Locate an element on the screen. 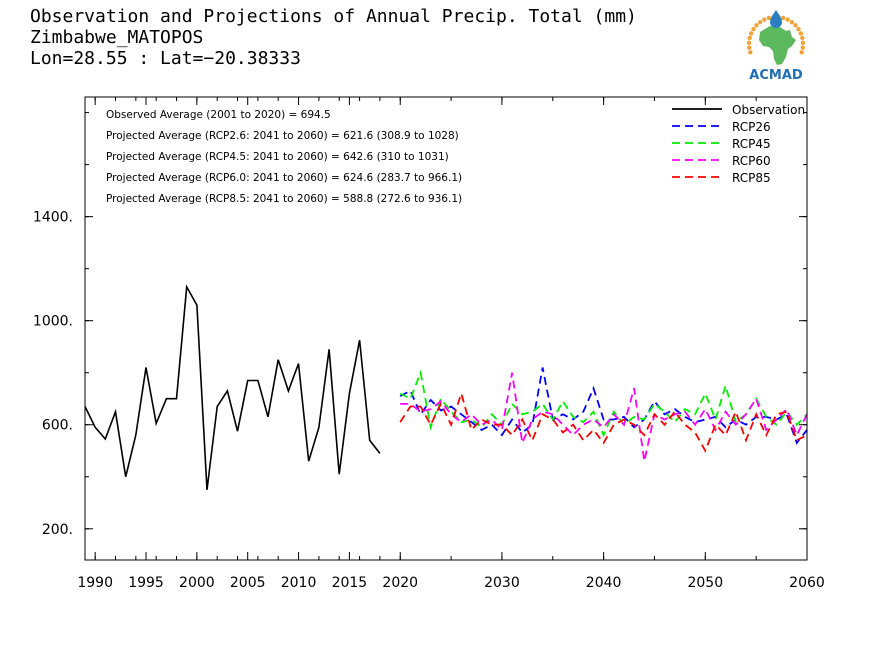 This screenshot has height=659, width=879. annotation-text: Observed Average (2001 to 2020) = 694.5 is located at coordinates (218, 115).